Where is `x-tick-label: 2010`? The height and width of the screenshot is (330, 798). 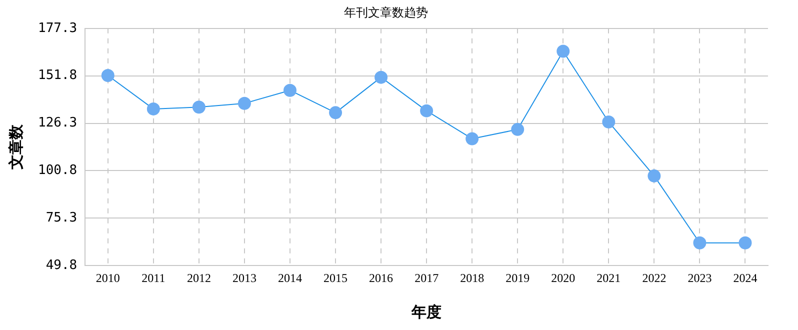
x-tick-label: 2010 is located at coordinates (108, 277).